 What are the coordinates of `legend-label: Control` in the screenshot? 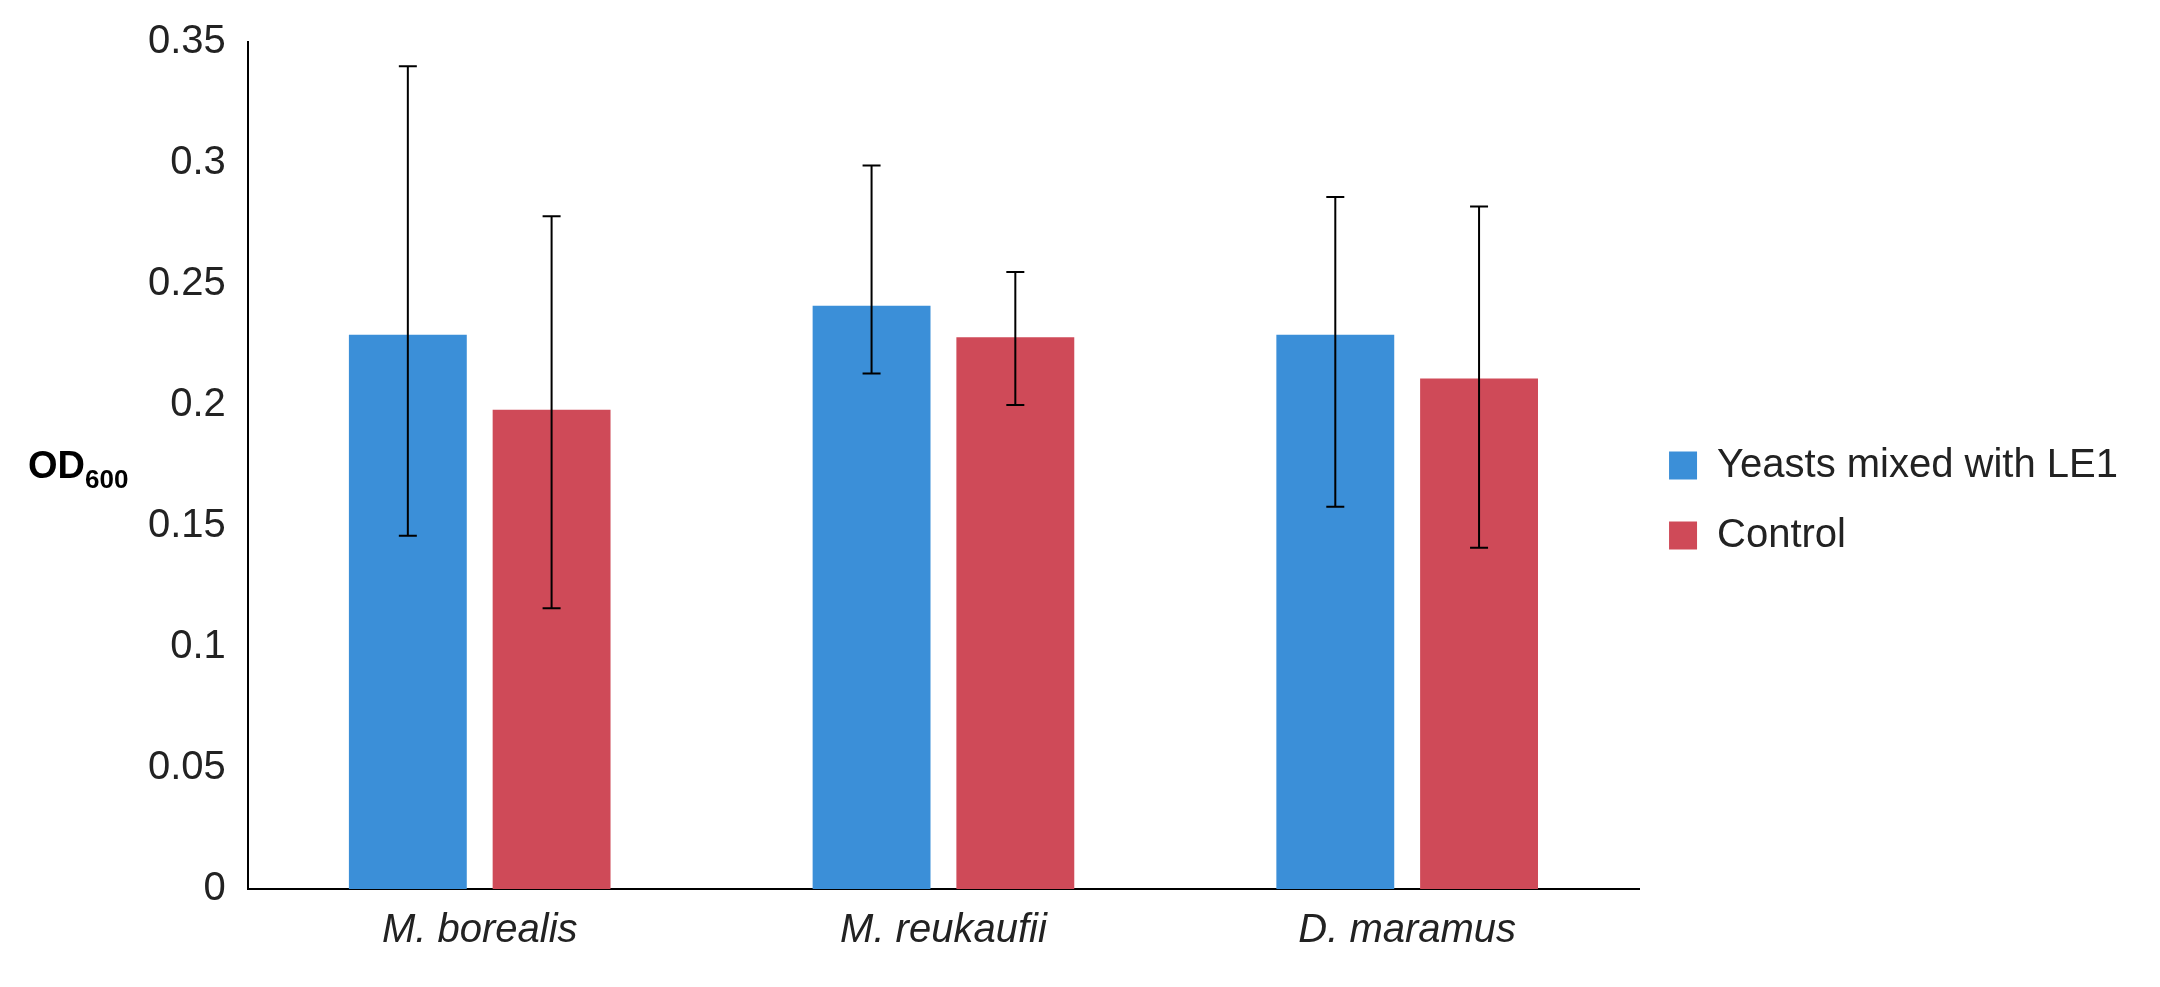 It's located at (1781, 532).